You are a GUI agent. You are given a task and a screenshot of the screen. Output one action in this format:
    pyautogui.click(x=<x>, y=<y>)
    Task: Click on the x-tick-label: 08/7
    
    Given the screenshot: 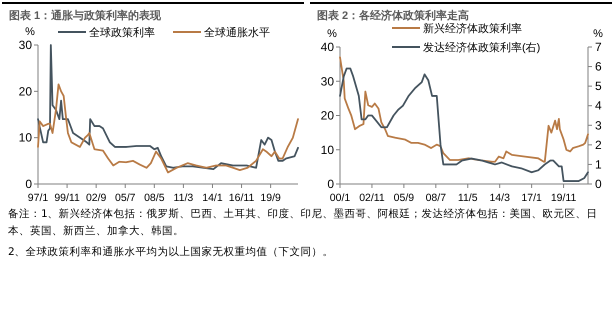 What is the action you would take?
    pyautogui.click(x=436, y=198)
    